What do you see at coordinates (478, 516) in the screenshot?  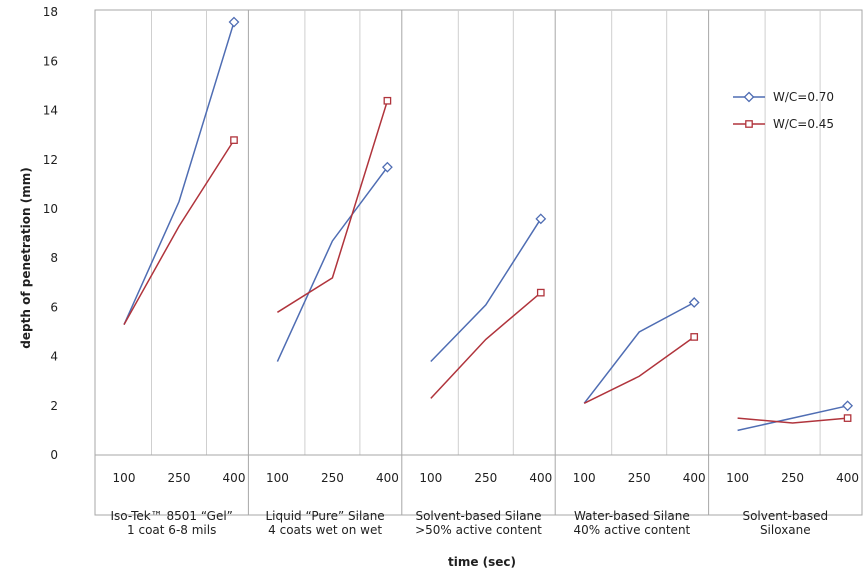 I see `group-label-line: Solvent-based Silane` at bounding box center [478, 516].